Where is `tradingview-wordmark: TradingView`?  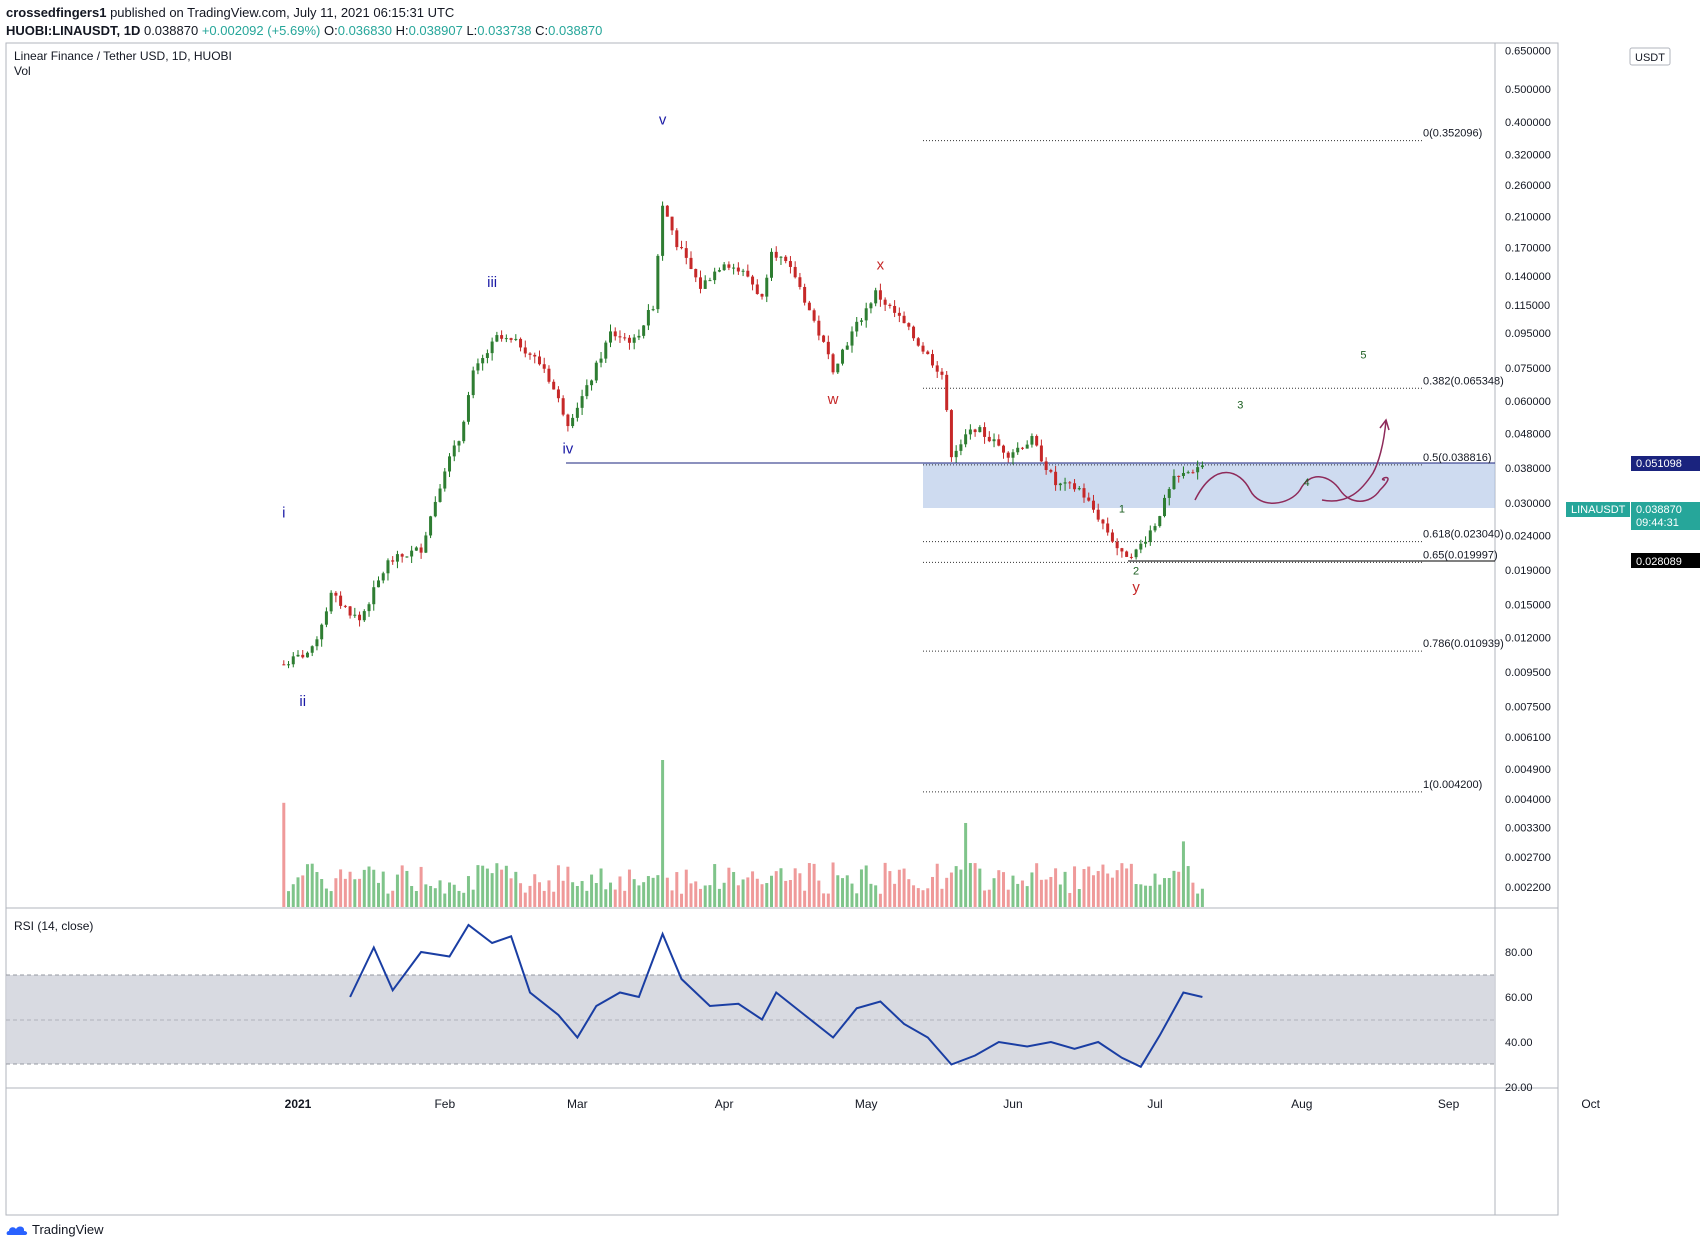
tradingview-wordmark: TradingView is located at coordinates (68, 1229).